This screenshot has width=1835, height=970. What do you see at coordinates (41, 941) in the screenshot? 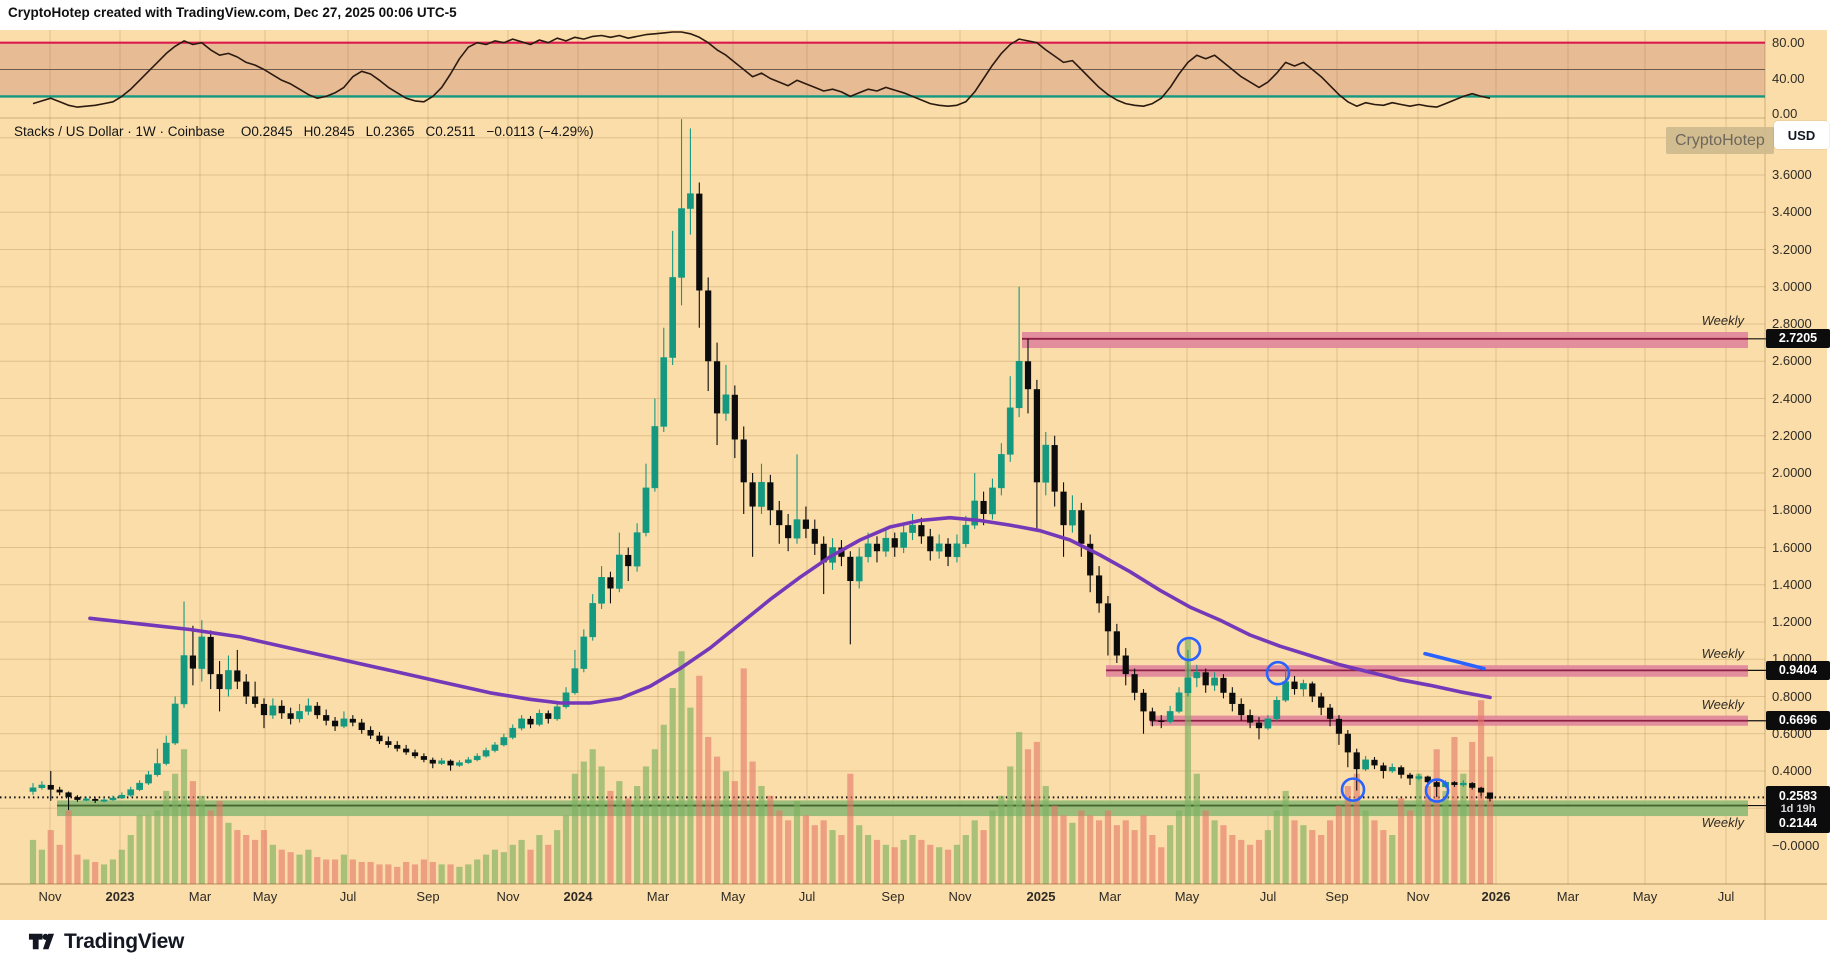
I see `tradingview-logo-icon` at bounding box center [41, 941].